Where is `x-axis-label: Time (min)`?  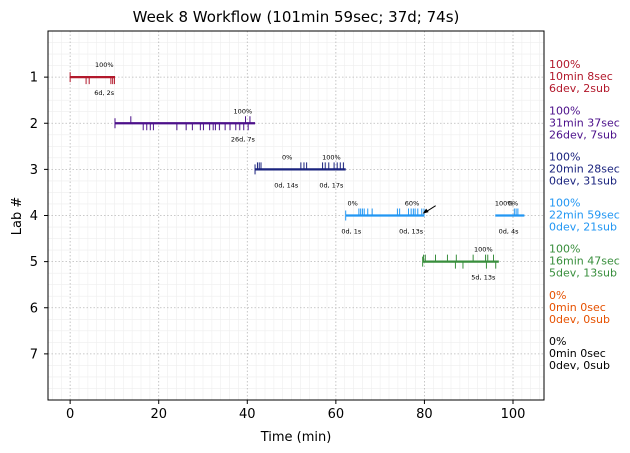 x-axis-label: Time (min) is located at coordinates (296, 437).